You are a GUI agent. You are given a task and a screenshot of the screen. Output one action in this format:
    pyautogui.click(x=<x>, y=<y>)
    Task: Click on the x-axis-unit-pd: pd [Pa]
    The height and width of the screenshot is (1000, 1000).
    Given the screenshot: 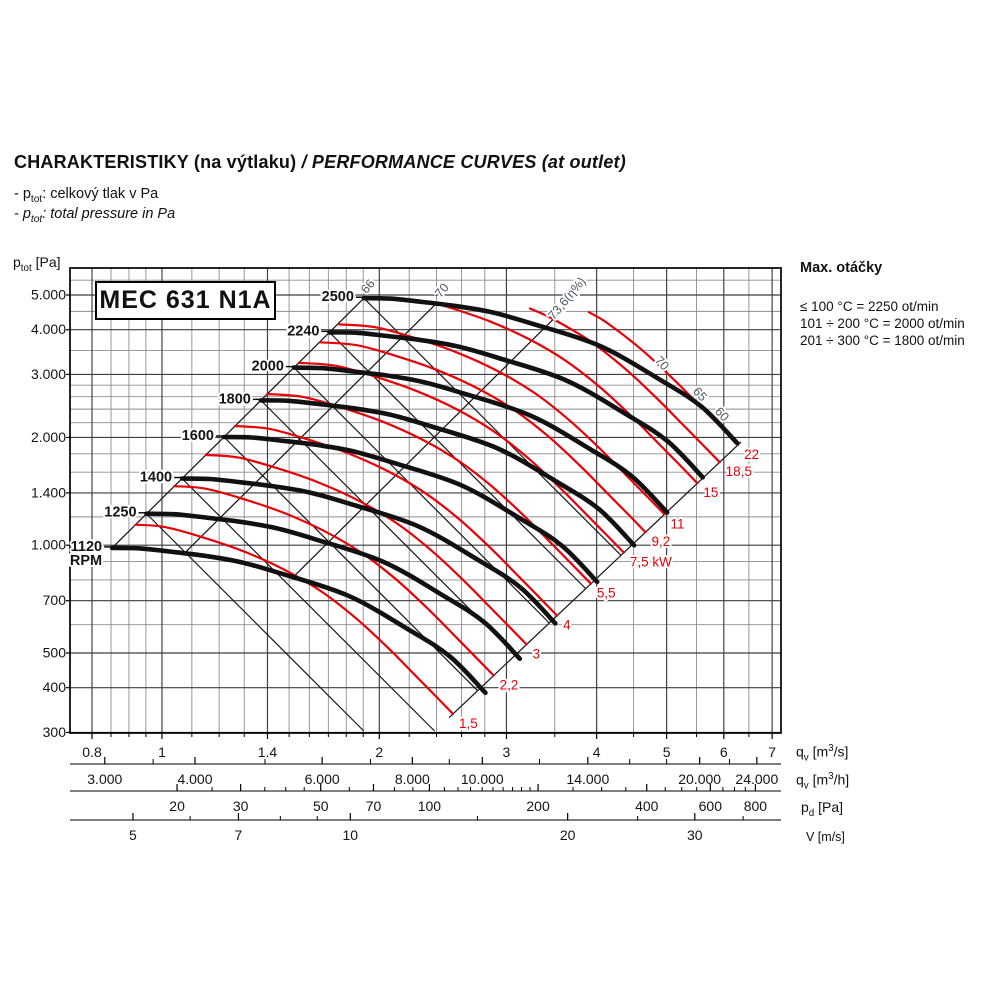 What is the action you would take?
    pyautogui.click(x=822, y=809)
    